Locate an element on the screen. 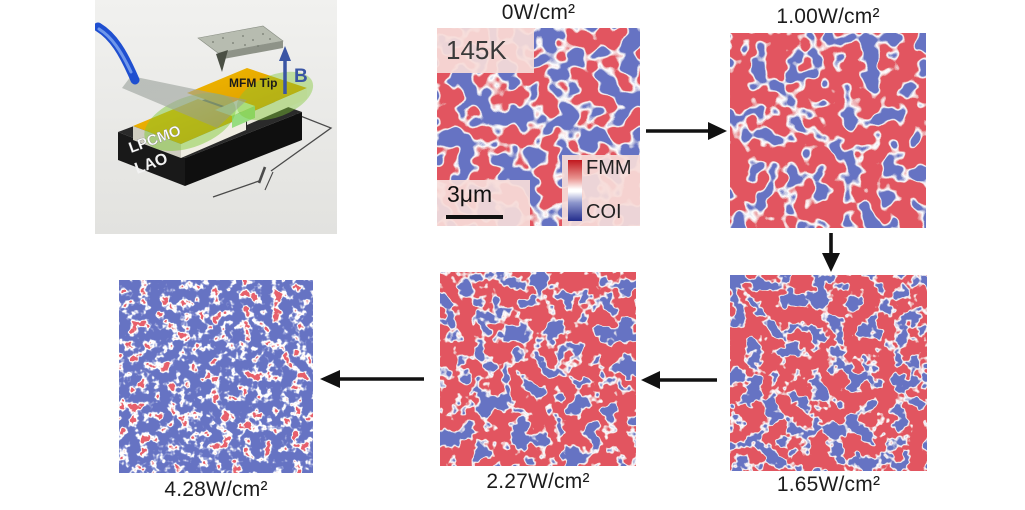  mfm-map-4-28w is located at coordinates (216, 376).